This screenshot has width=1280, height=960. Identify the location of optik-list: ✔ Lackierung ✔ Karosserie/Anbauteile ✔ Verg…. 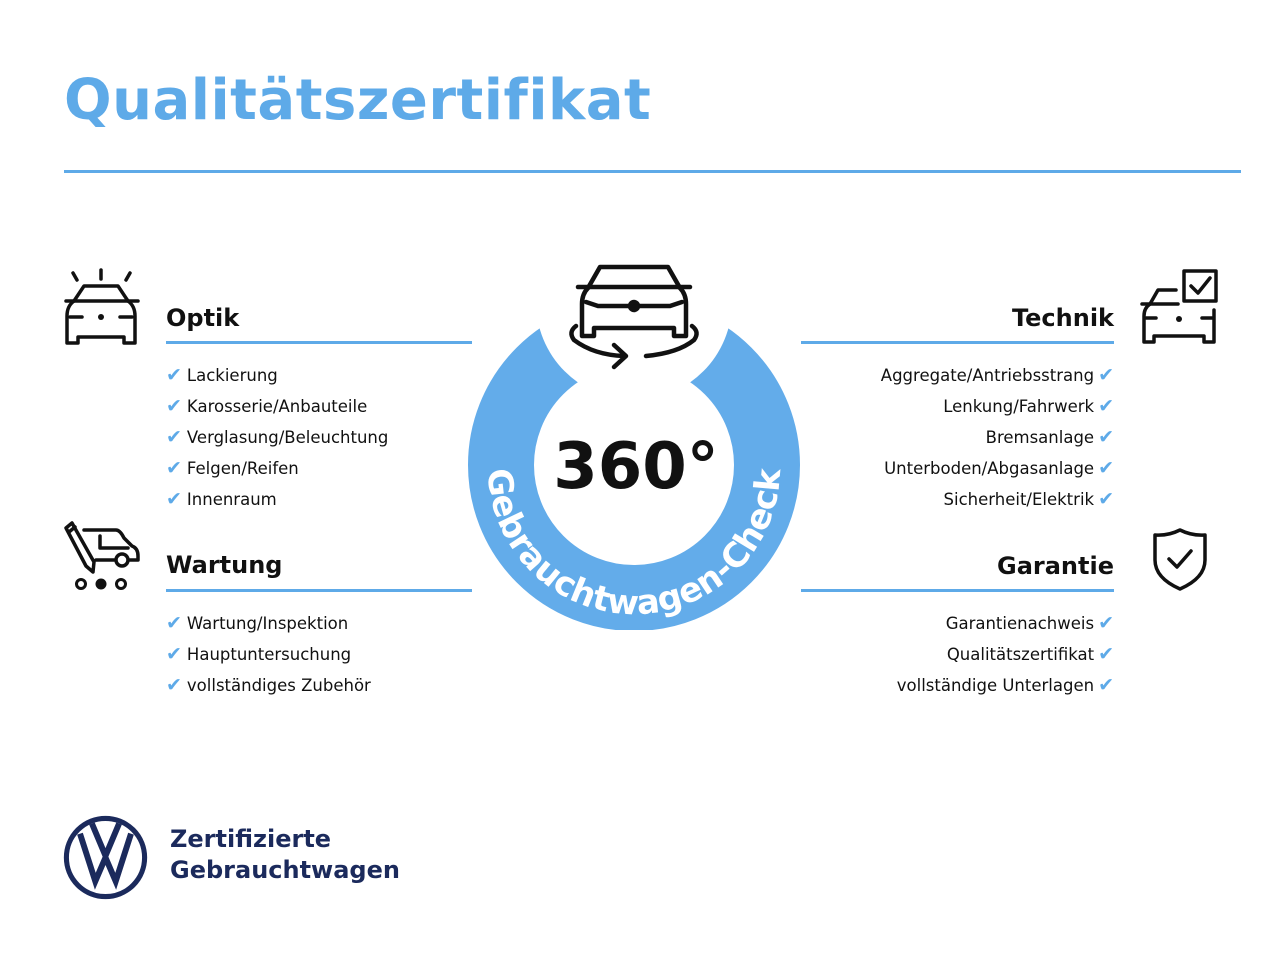
(277, 437).